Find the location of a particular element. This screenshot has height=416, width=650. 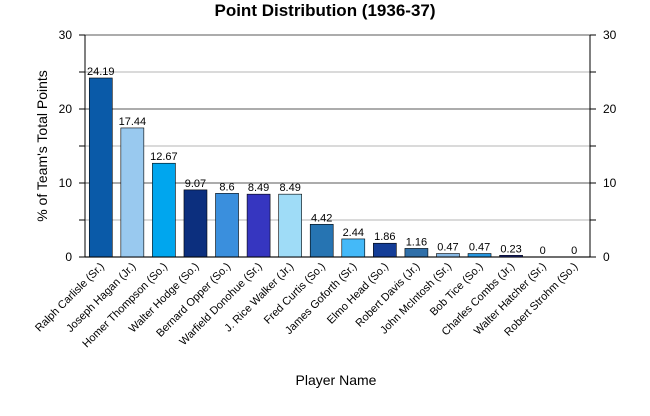

y-tick-label-right: 0 is located at coordinates (606, 257).